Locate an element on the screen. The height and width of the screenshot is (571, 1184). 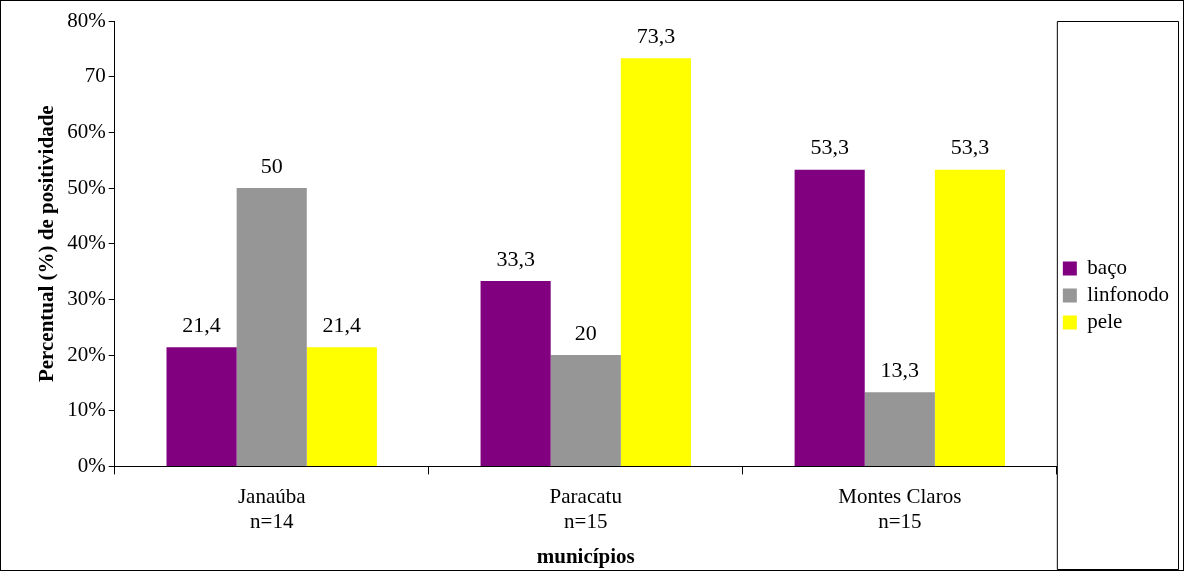
y-axis-title: Percentual (%) de positividade is located at coordinates (46, 244).